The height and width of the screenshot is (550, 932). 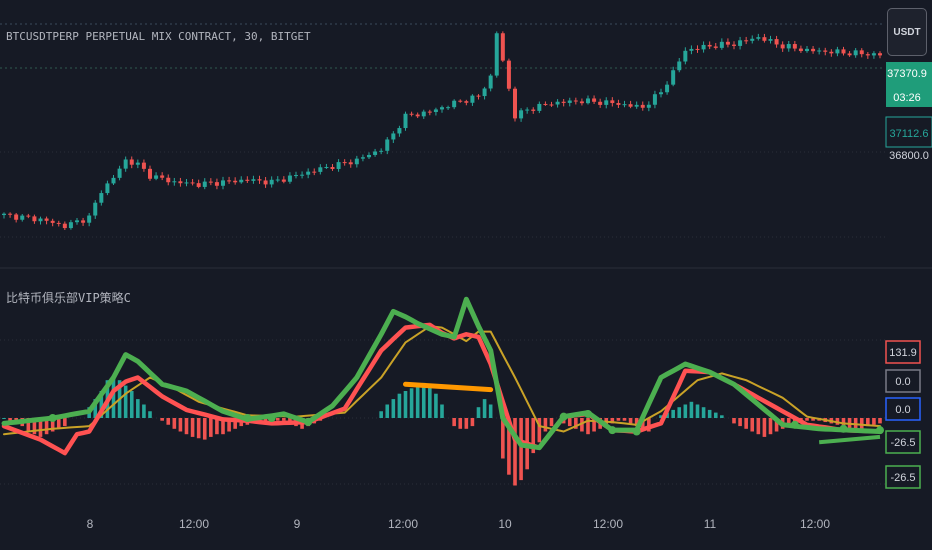 What do you see at coordinates (907, 32) in the screenshot?
I see `currency-button: USDT` at bounding box center [907, 32].